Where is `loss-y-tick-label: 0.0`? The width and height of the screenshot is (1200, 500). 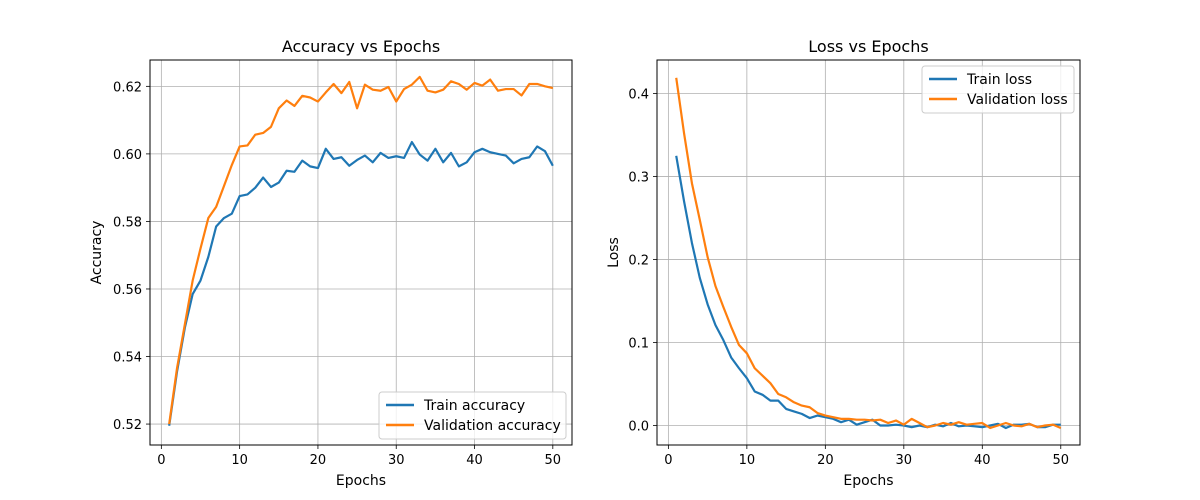 loss-y-tick-label: 0.0 is located at coordinates (638, 427).